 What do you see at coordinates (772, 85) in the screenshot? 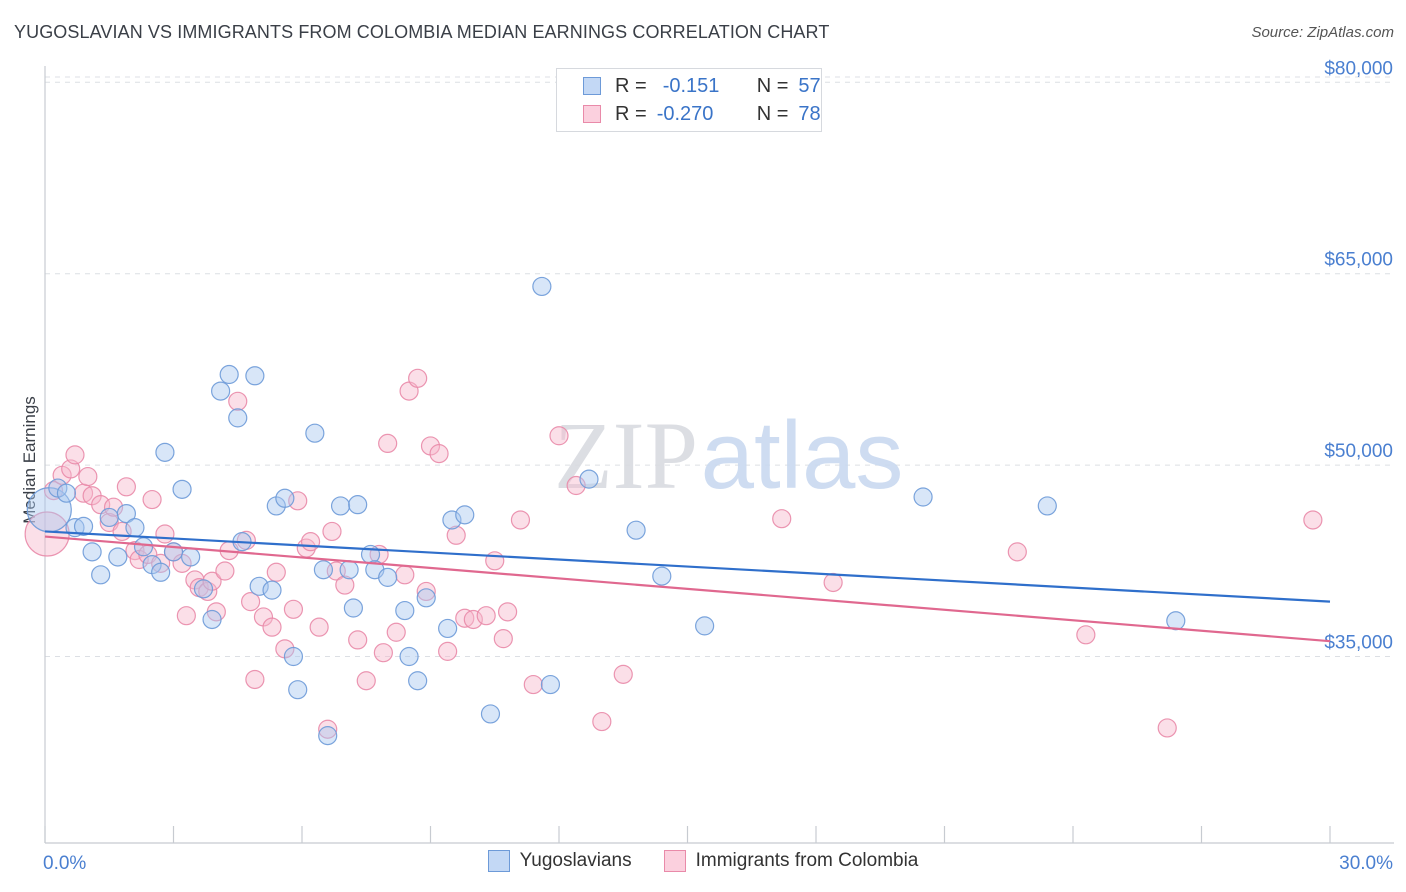
I see `legend-n-label: N =` at bounding box center [772, 85].